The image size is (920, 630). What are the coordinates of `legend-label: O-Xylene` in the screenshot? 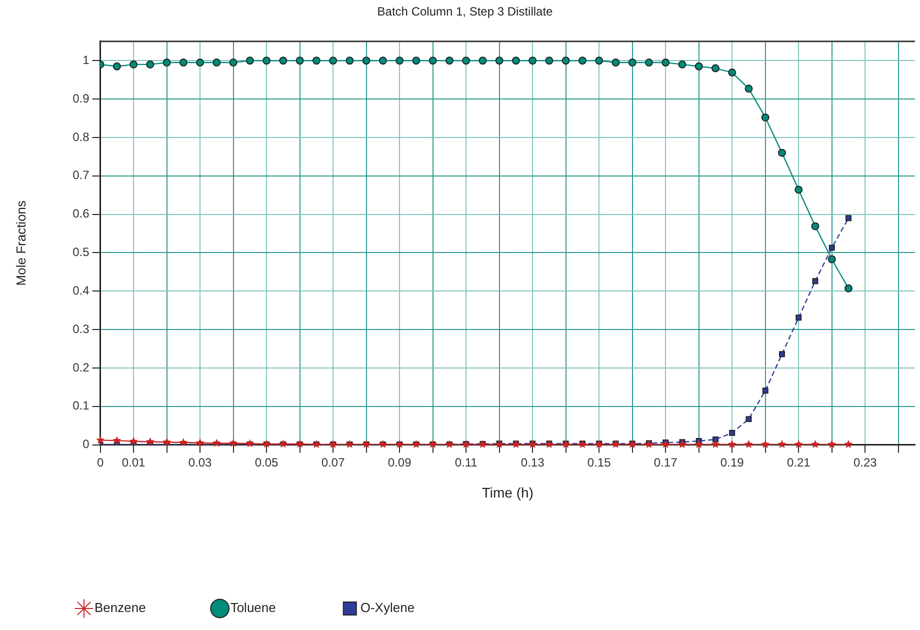 It's located at (387, 608).